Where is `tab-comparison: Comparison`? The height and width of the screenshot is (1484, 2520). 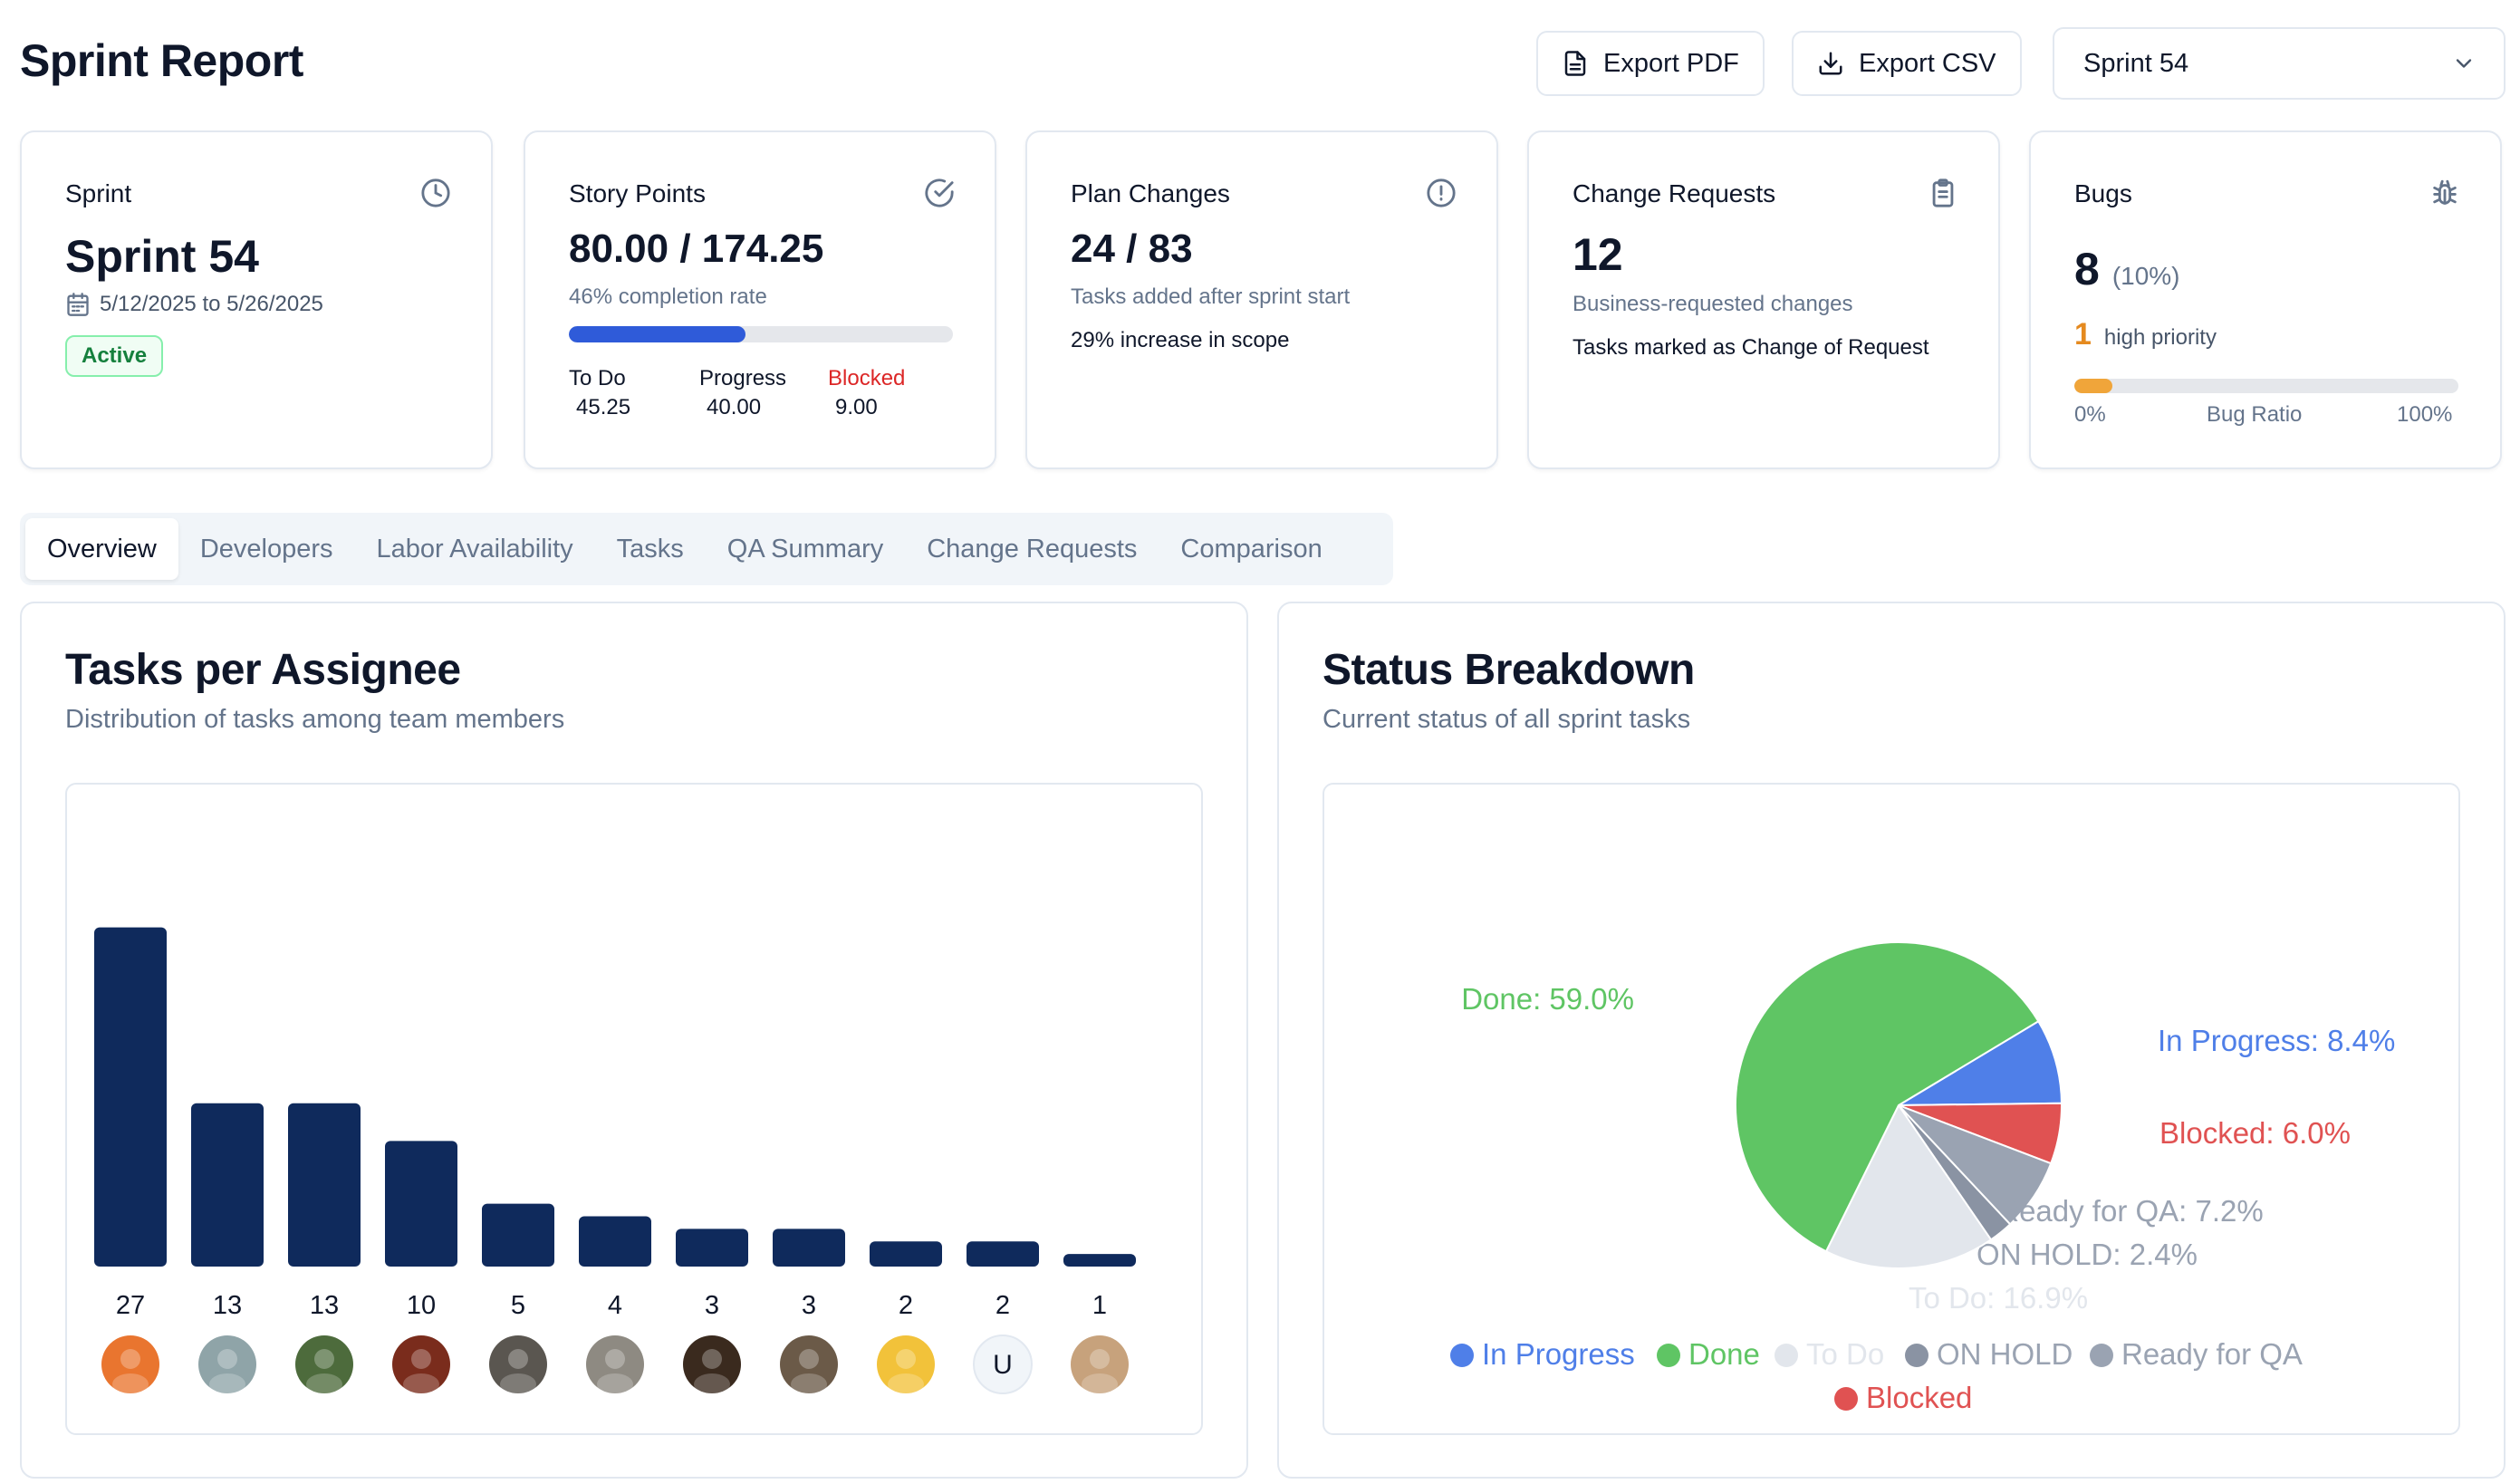 tab-comparison: Comparison is located at coordinates (1251, 549).